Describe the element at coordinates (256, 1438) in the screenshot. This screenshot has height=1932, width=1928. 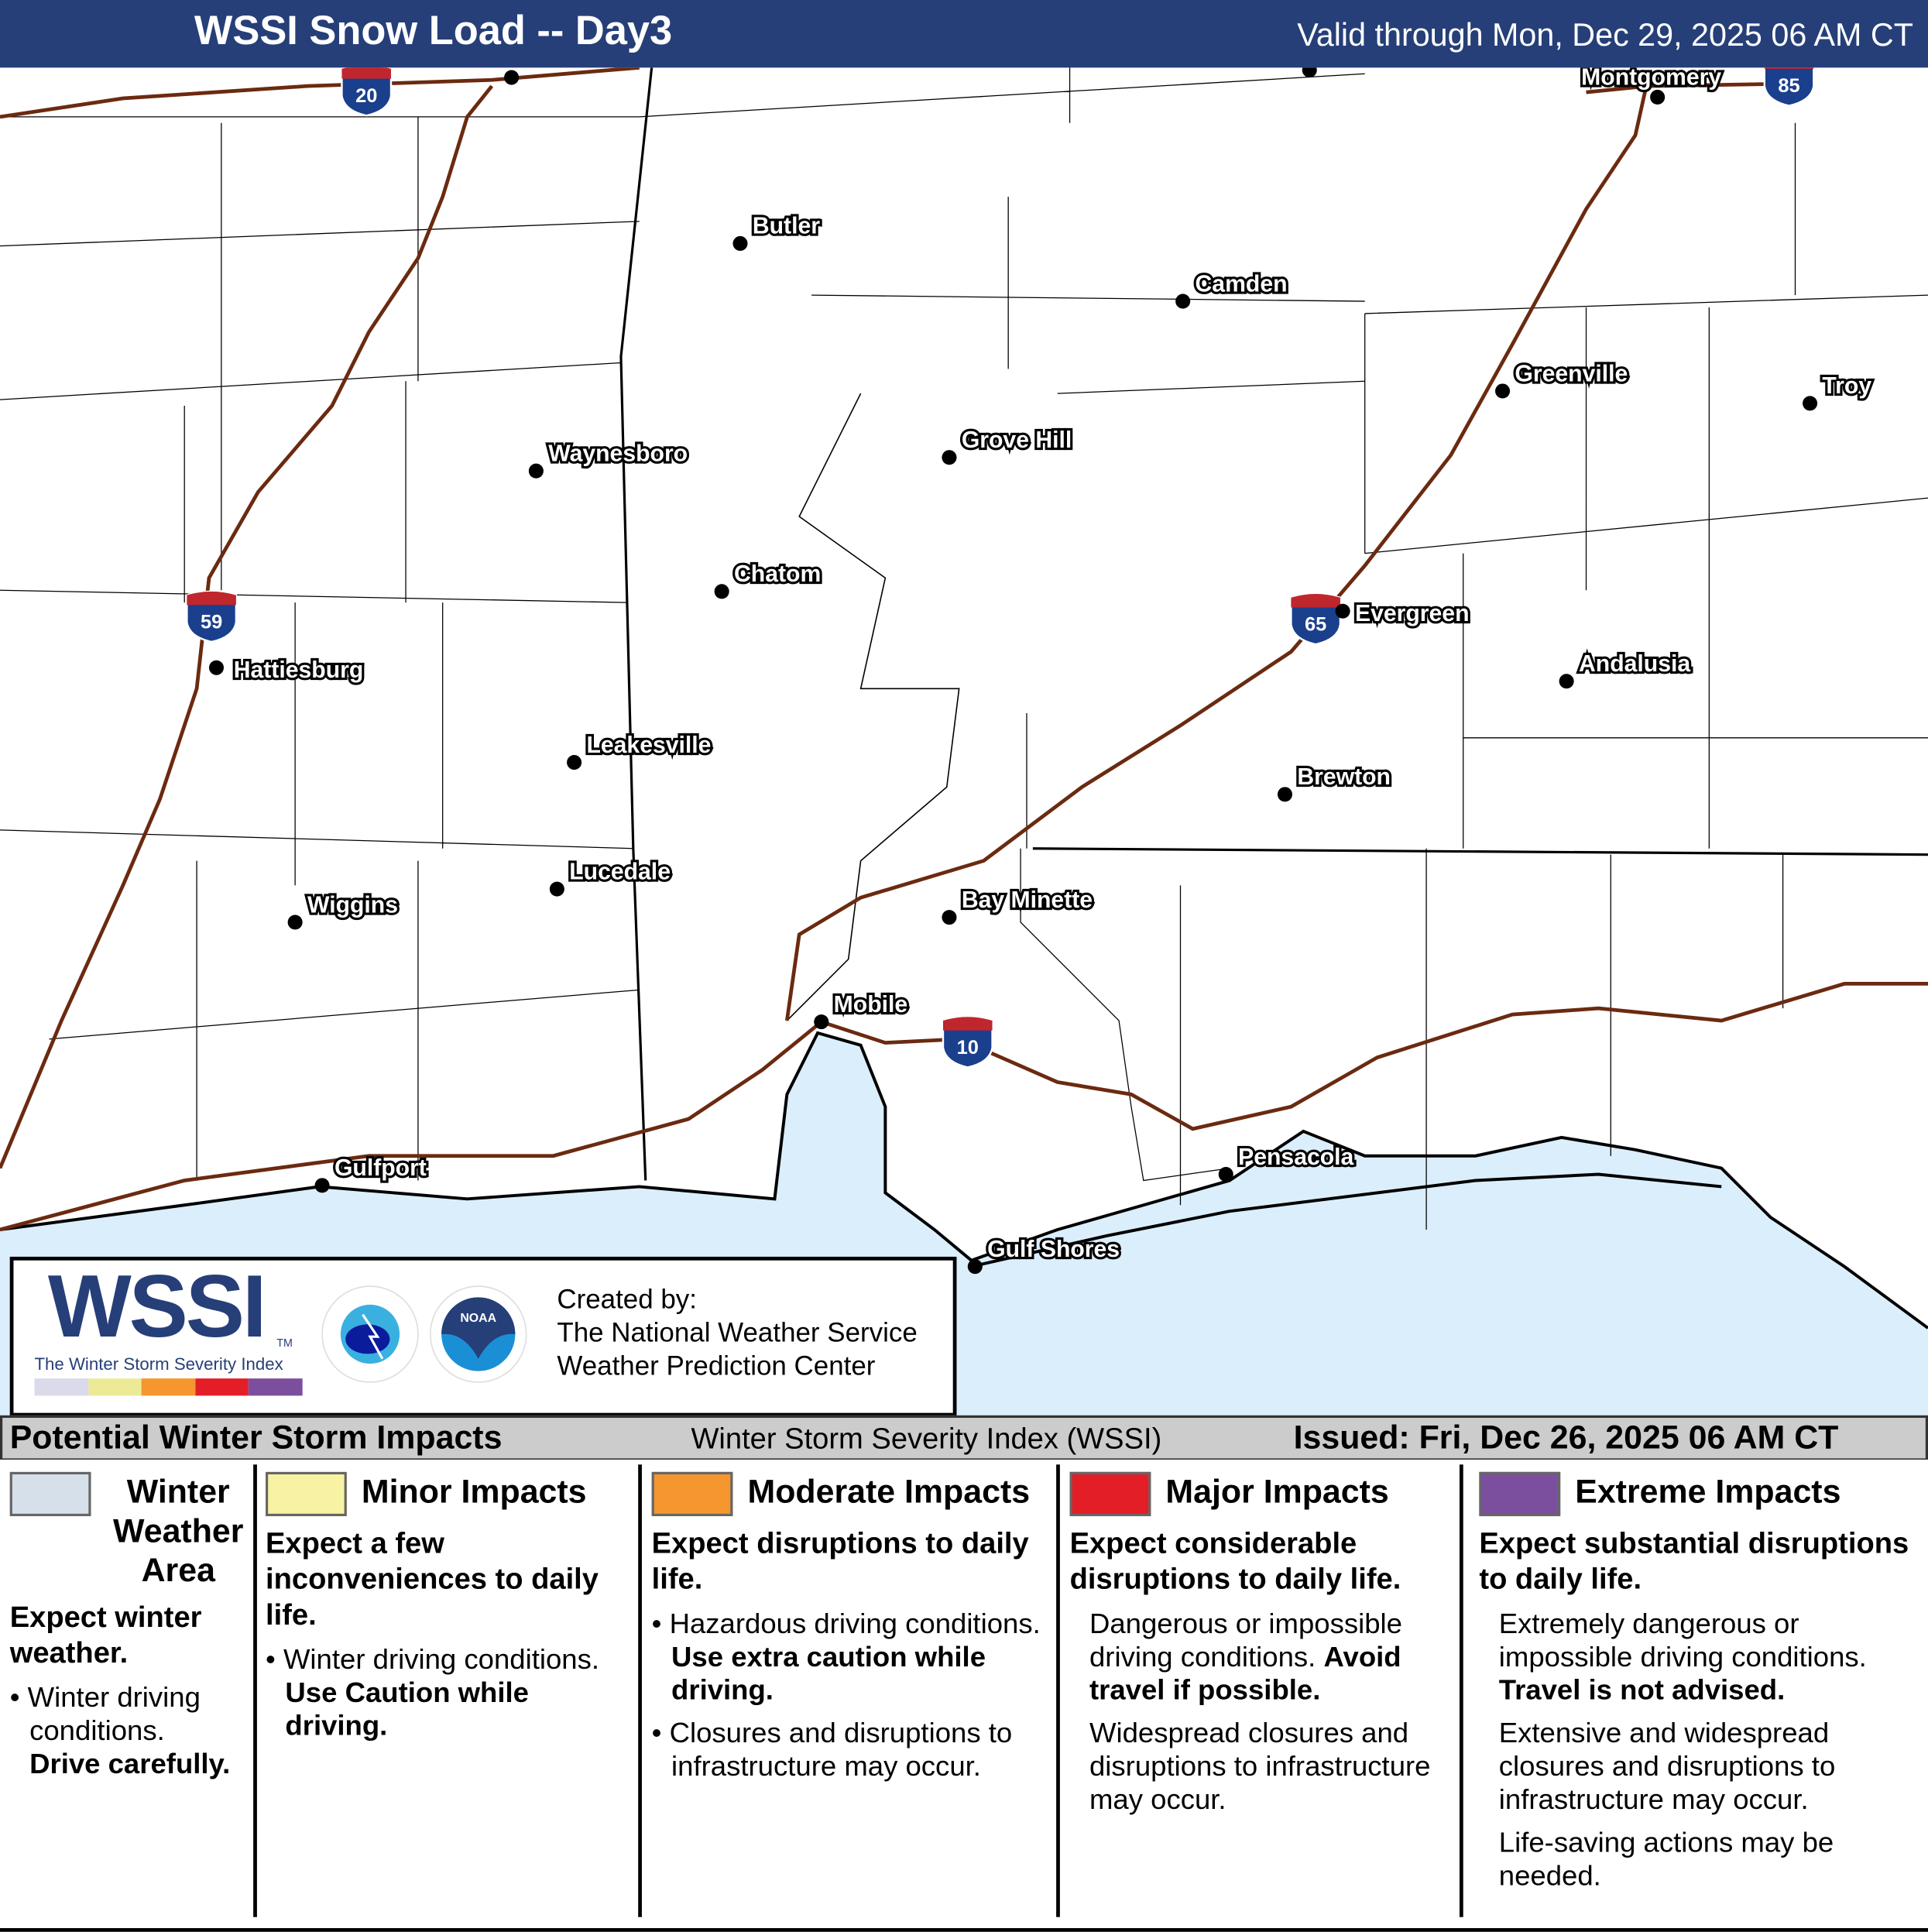
I see `impacts-heading: Potential Winter Storm Impacts` at that location.